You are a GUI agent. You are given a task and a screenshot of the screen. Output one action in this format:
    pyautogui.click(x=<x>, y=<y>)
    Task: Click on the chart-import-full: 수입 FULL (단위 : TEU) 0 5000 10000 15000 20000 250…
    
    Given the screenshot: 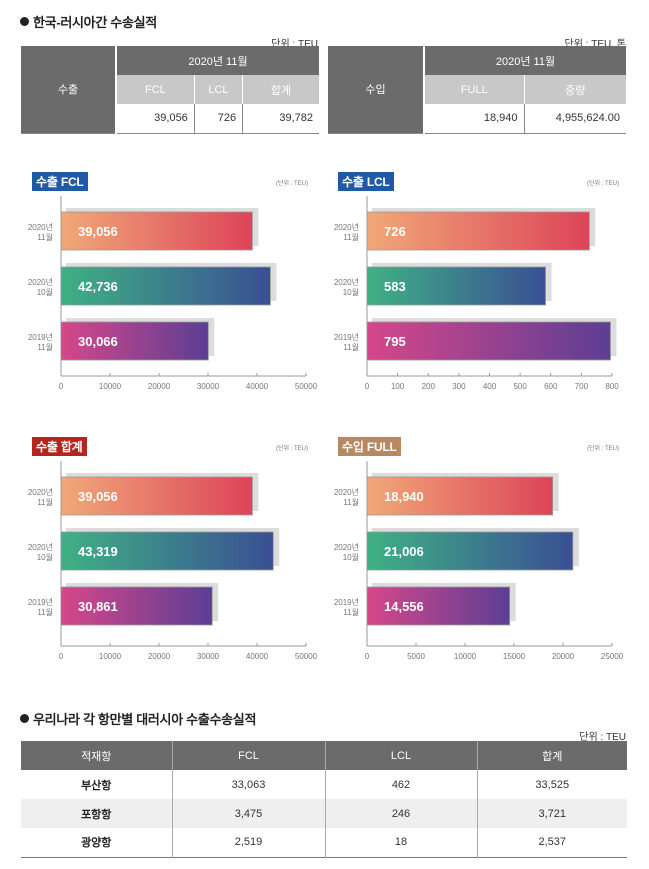 What is the action you would take?
    pyautogui.click(x=487, y=550)
    